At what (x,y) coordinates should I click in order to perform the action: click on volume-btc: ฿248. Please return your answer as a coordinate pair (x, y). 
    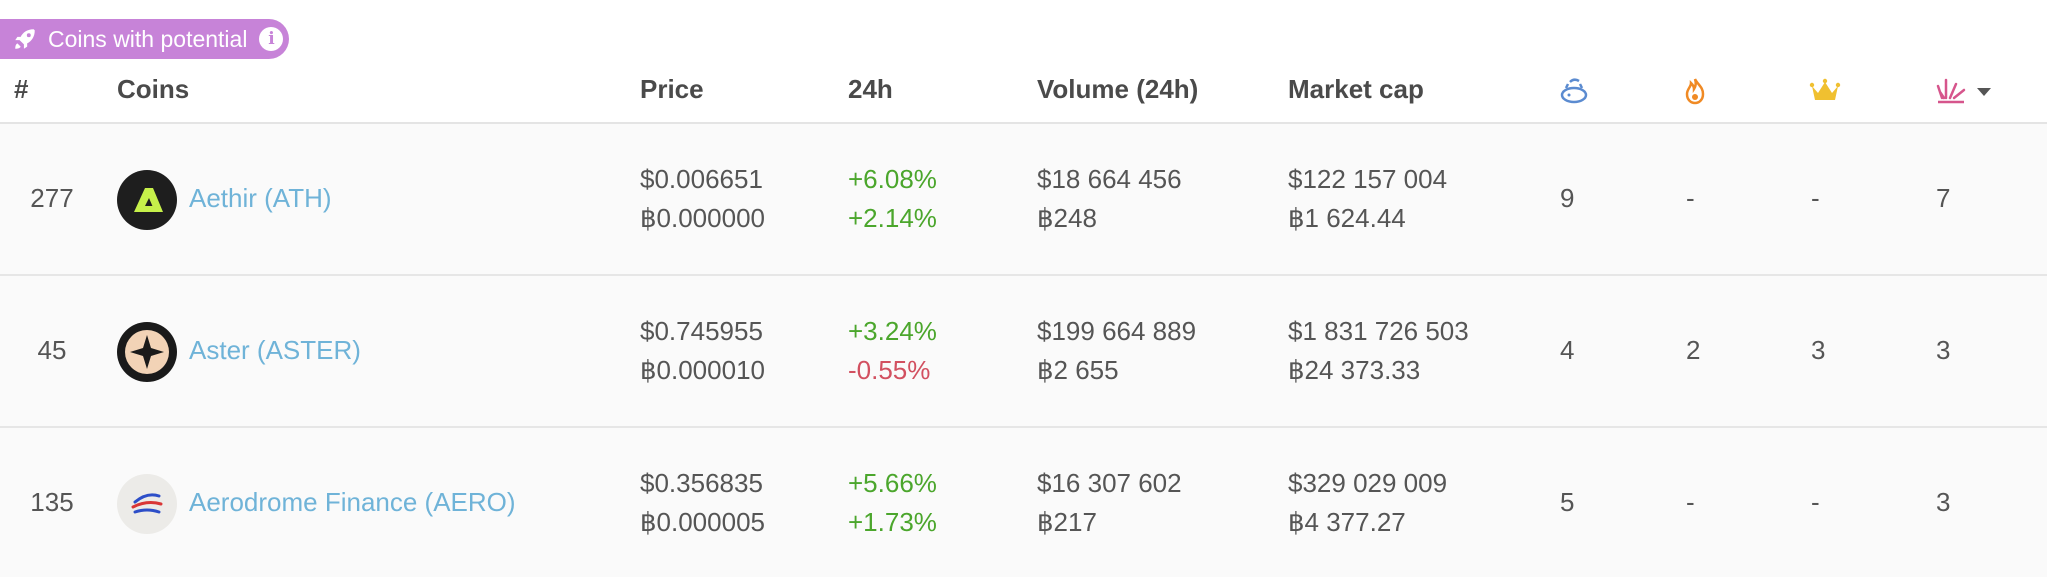
    Looking at the image, I should click on (1067, 218).